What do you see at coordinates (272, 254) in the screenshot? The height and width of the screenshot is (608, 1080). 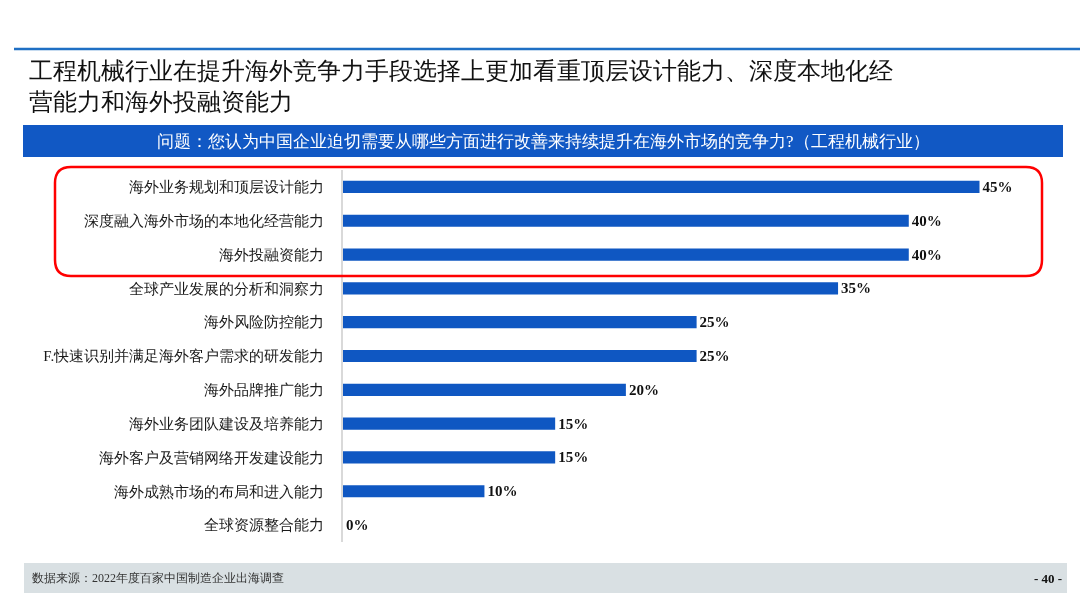 I see `y-tick-label: 海外投融资能力` at bounding box center [272, 254].